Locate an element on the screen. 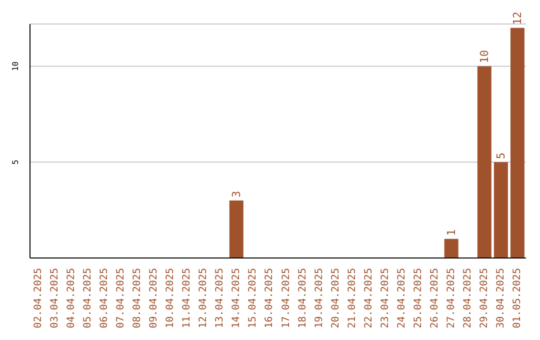  x-tick-label: 28.04.2025 is located at coordinates (468, 298).